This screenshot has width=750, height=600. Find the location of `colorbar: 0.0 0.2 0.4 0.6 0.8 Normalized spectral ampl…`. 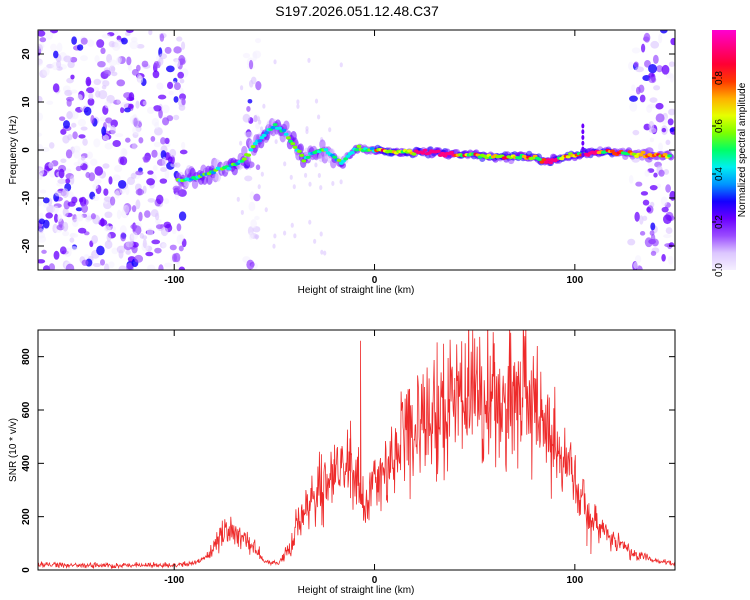

colorbar: 0.0 0.2 0.4 0.6 0.8 Normalized spectral ampl… is located at coordinates (730, 153).